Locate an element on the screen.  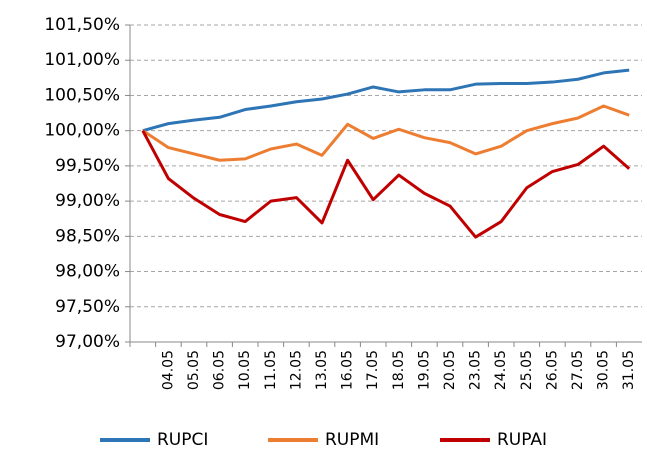
x-tick-label: 25.05 is located at coordinates (527, 370).